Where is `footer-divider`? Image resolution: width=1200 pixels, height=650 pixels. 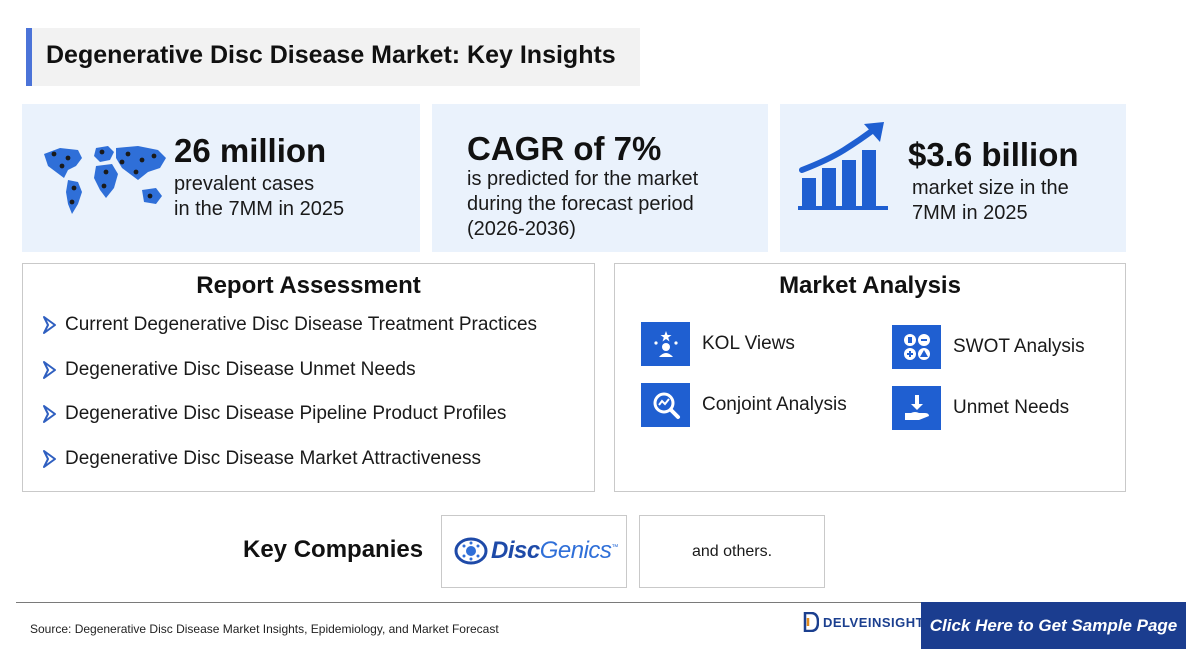 footer-divider is located at coordinates (600, 602).